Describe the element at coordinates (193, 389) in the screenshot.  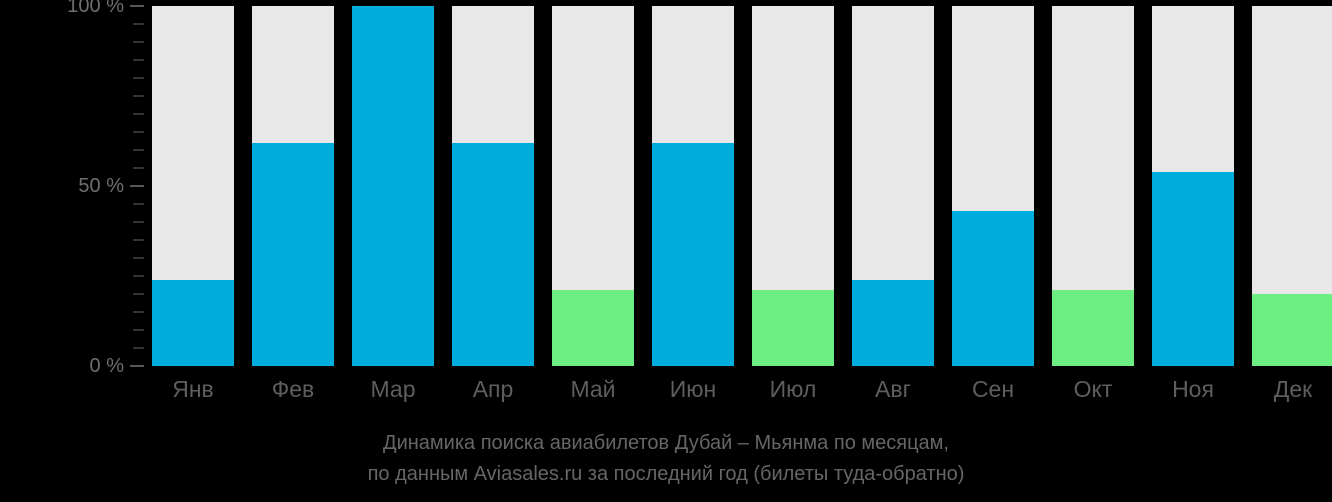
I see `x-axis-label: Янв` at that location.